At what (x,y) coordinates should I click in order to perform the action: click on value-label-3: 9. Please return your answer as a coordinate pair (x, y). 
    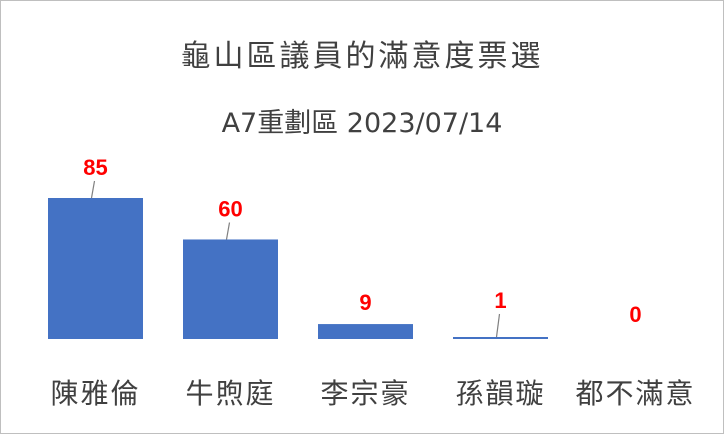
    Looking at the image, I should click on (365, 302).